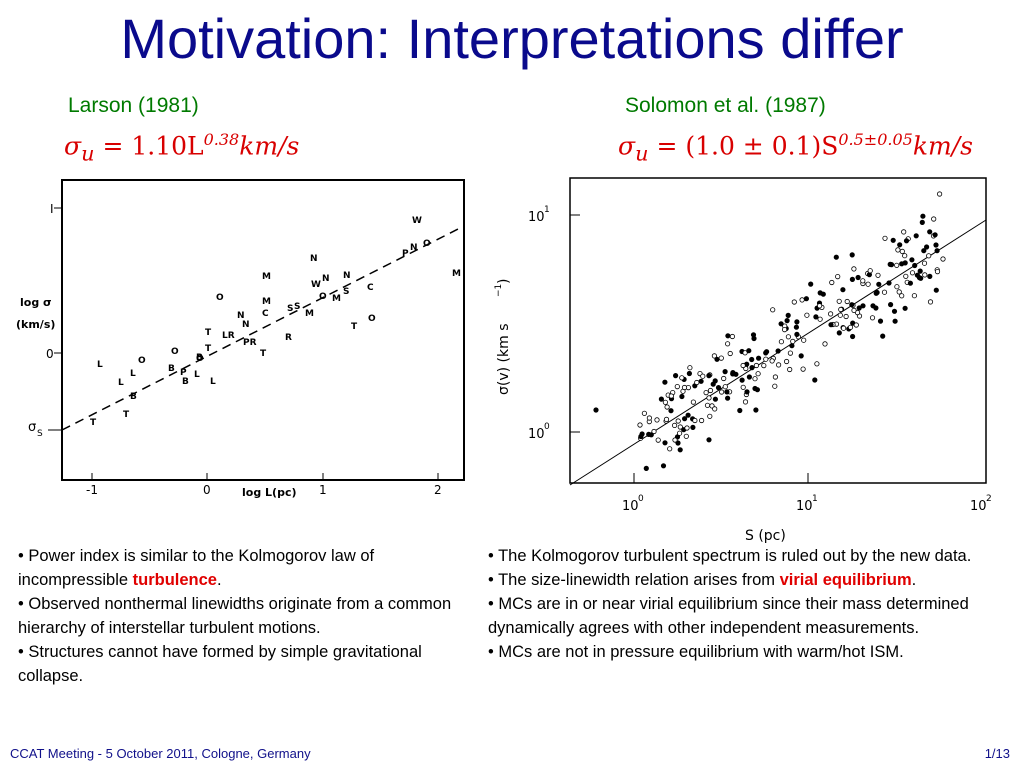 This screenshot has width=1024, height=768. I want to click on larson-point-label: PR, so click(250, 343).